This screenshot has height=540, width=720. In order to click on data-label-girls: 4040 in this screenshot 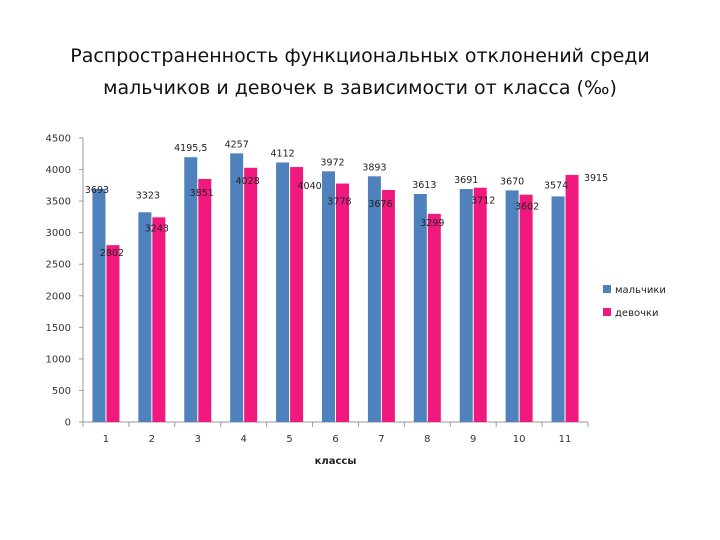, I will do `click(309, 186)`.